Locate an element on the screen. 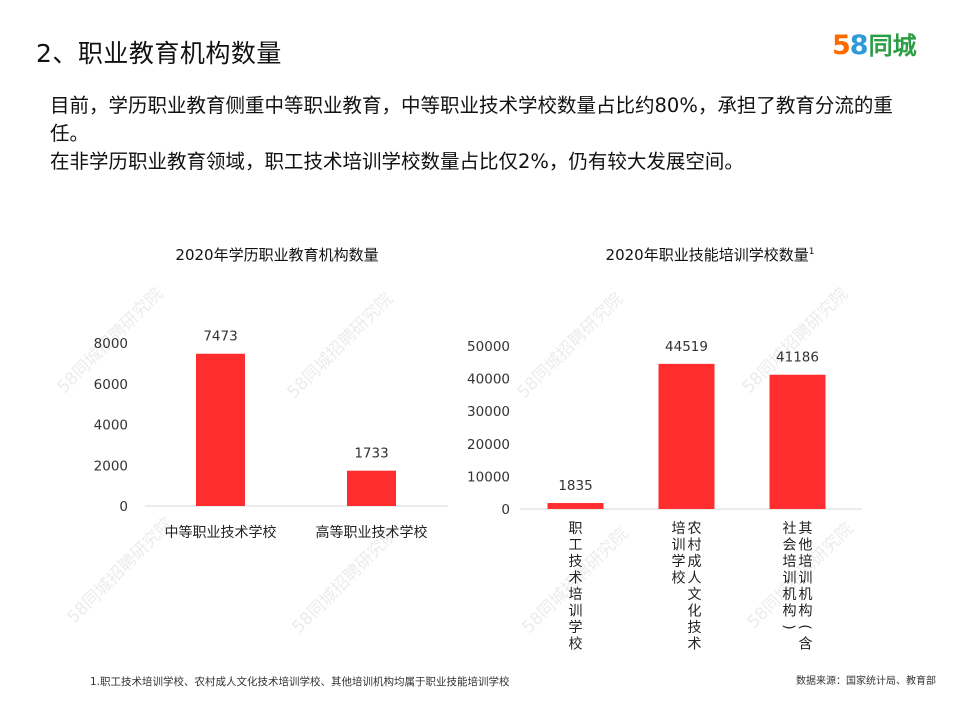 The height and width of the screenshot is (720, 960). x-tick-label-char: 含 is located at coordinates (806, 645).